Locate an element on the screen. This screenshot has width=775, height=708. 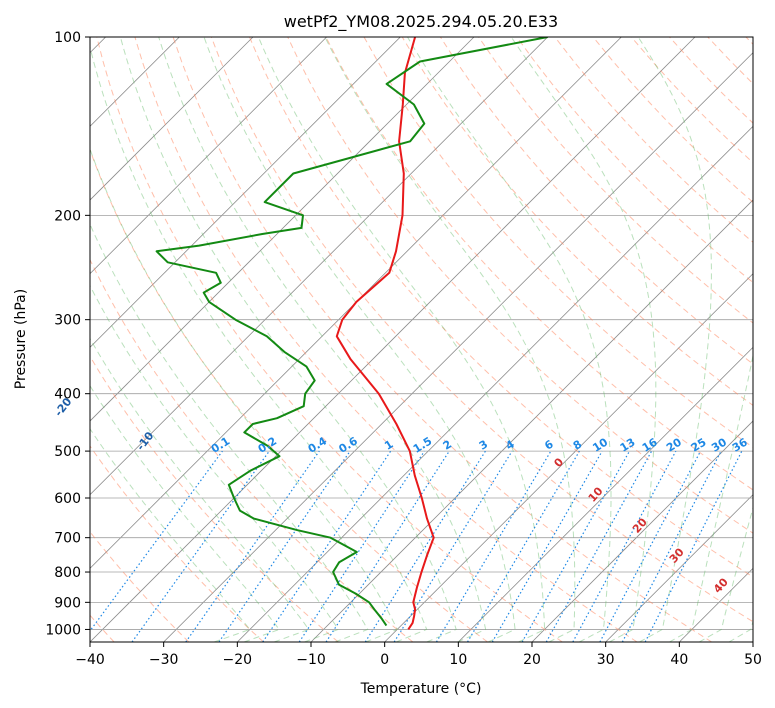
y-tick-label: 300 is located at coordinates (67, 321).